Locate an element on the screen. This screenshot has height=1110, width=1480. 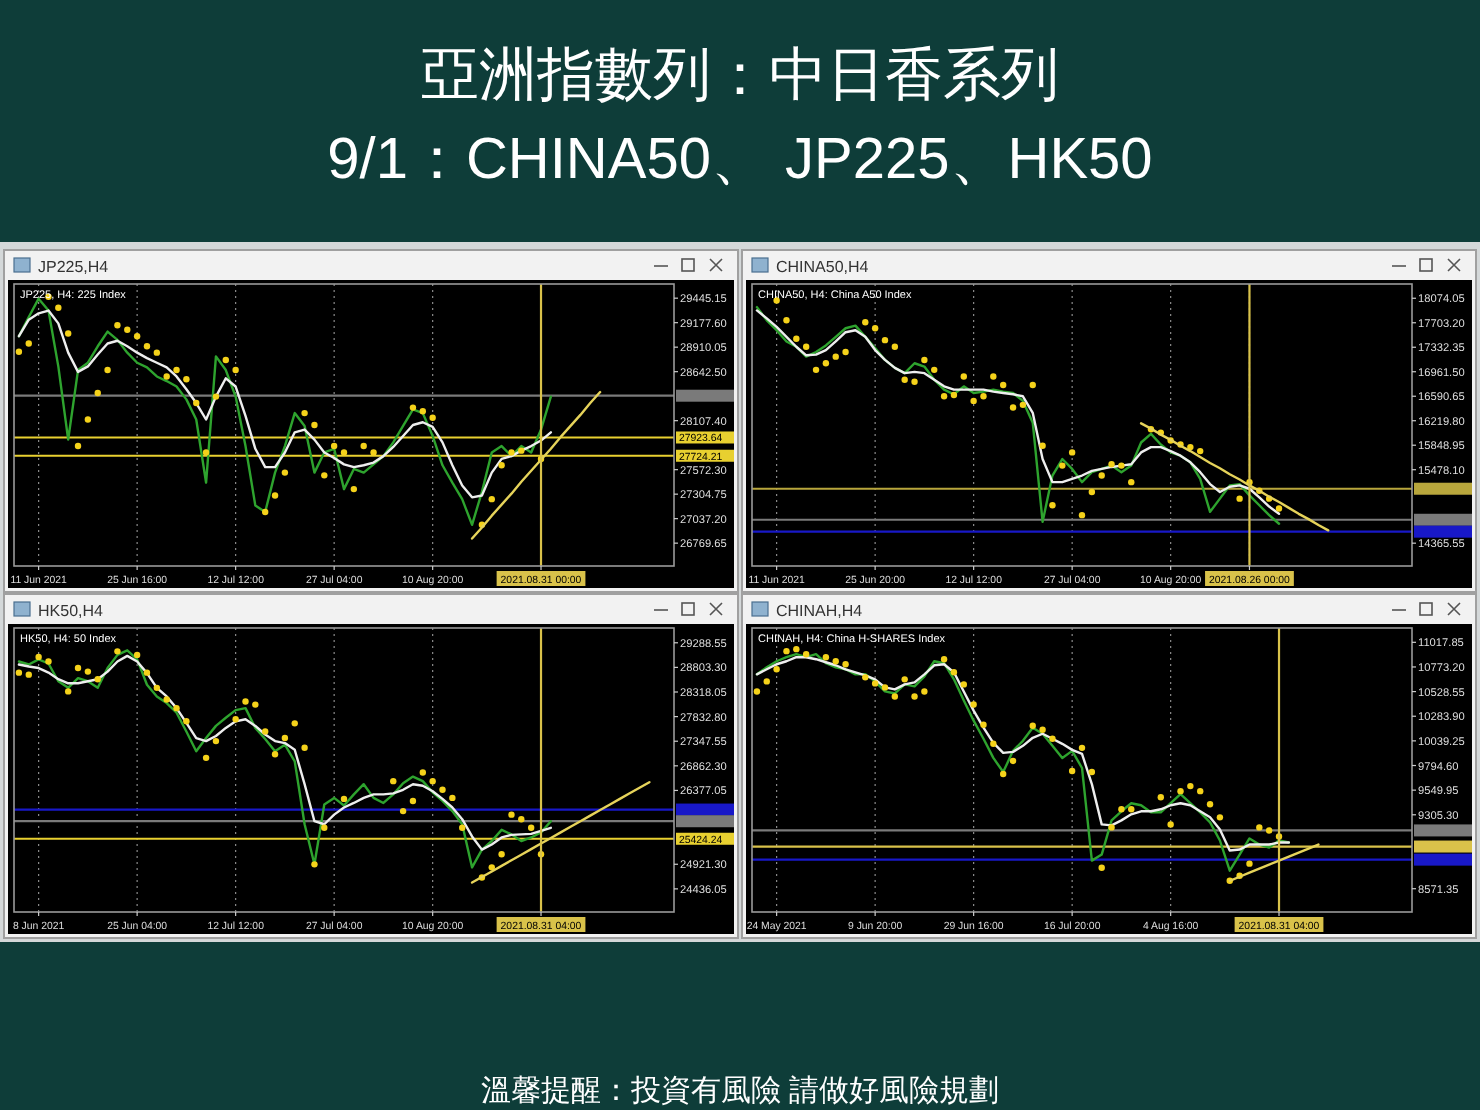
text: 溫馨提醒：投資有風險 請做好風險規劃 is located at coordinates (740, 1091).